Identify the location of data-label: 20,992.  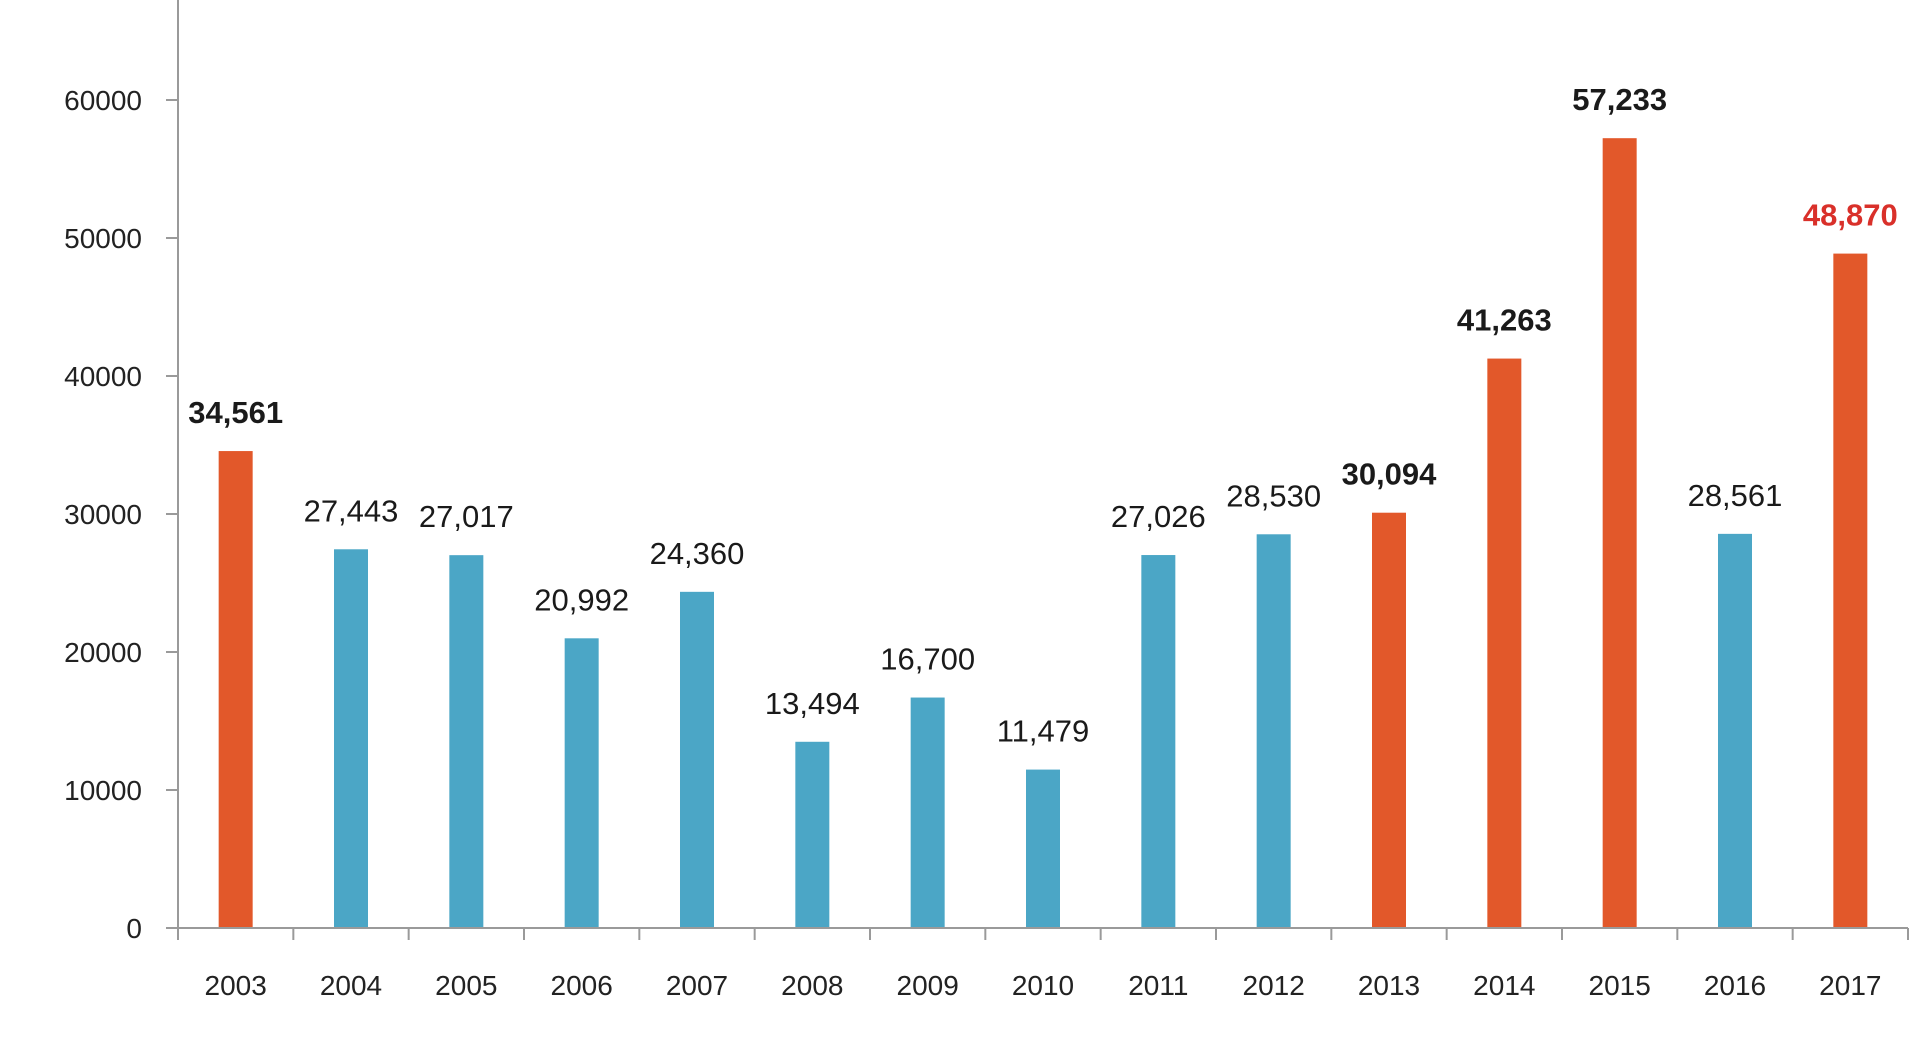
(581, 599).